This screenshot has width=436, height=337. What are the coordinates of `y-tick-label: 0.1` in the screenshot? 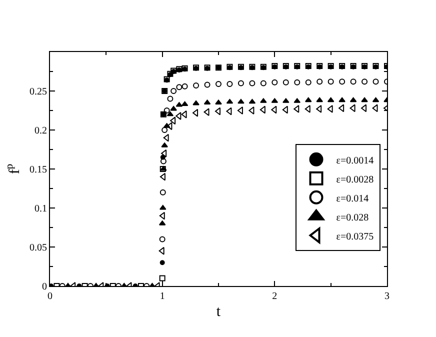 It's located at (40, 209).